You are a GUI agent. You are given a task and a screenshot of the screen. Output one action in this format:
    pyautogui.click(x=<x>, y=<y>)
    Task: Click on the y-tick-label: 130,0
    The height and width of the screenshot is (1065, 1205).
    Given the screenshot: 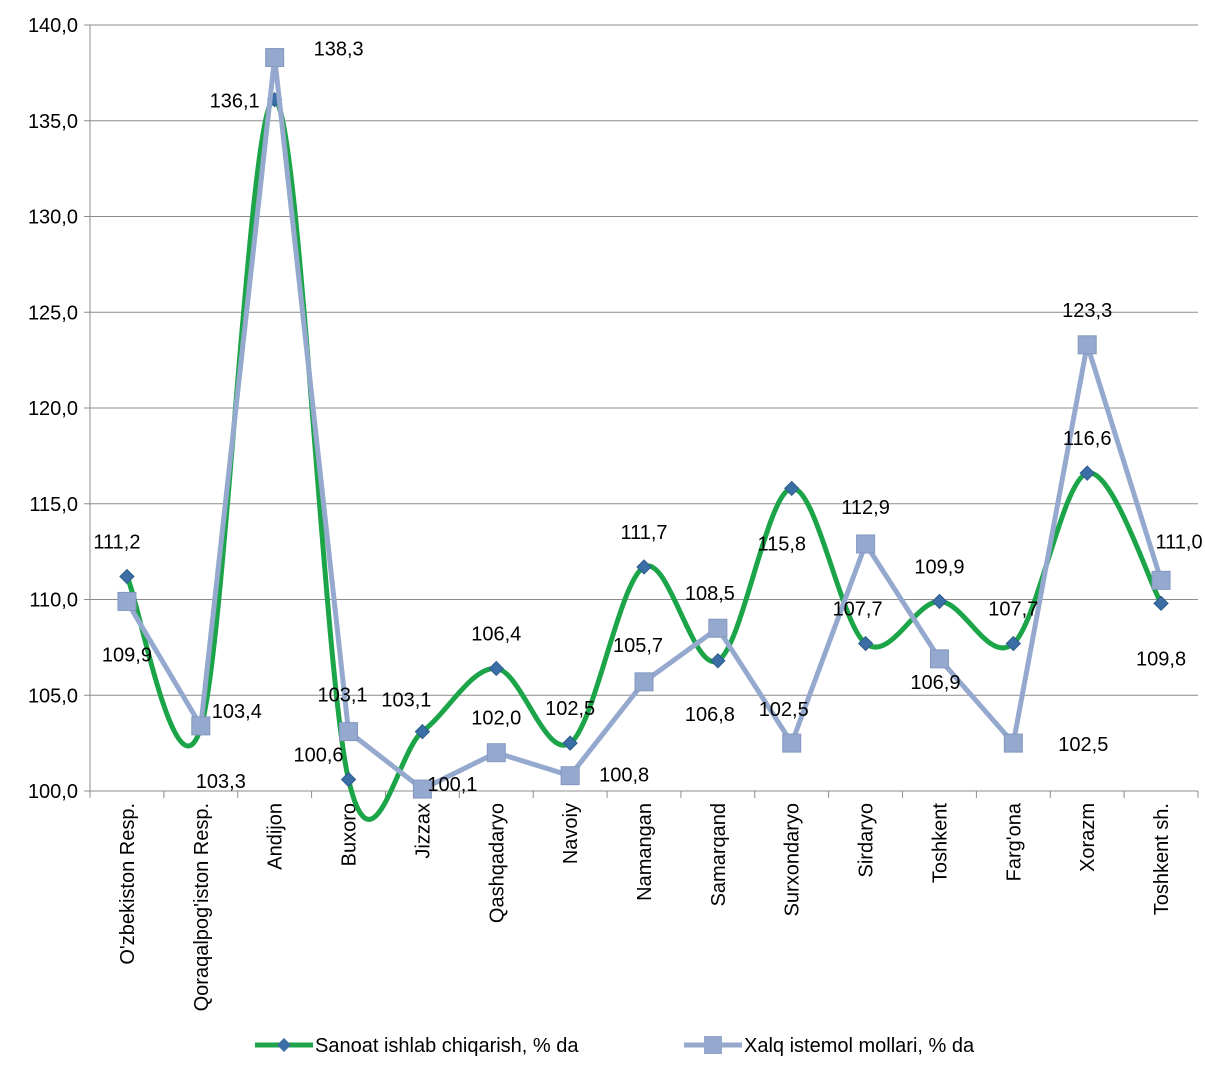 What is the action you would take?
    pyautogui.click(x=53, y=218)
    